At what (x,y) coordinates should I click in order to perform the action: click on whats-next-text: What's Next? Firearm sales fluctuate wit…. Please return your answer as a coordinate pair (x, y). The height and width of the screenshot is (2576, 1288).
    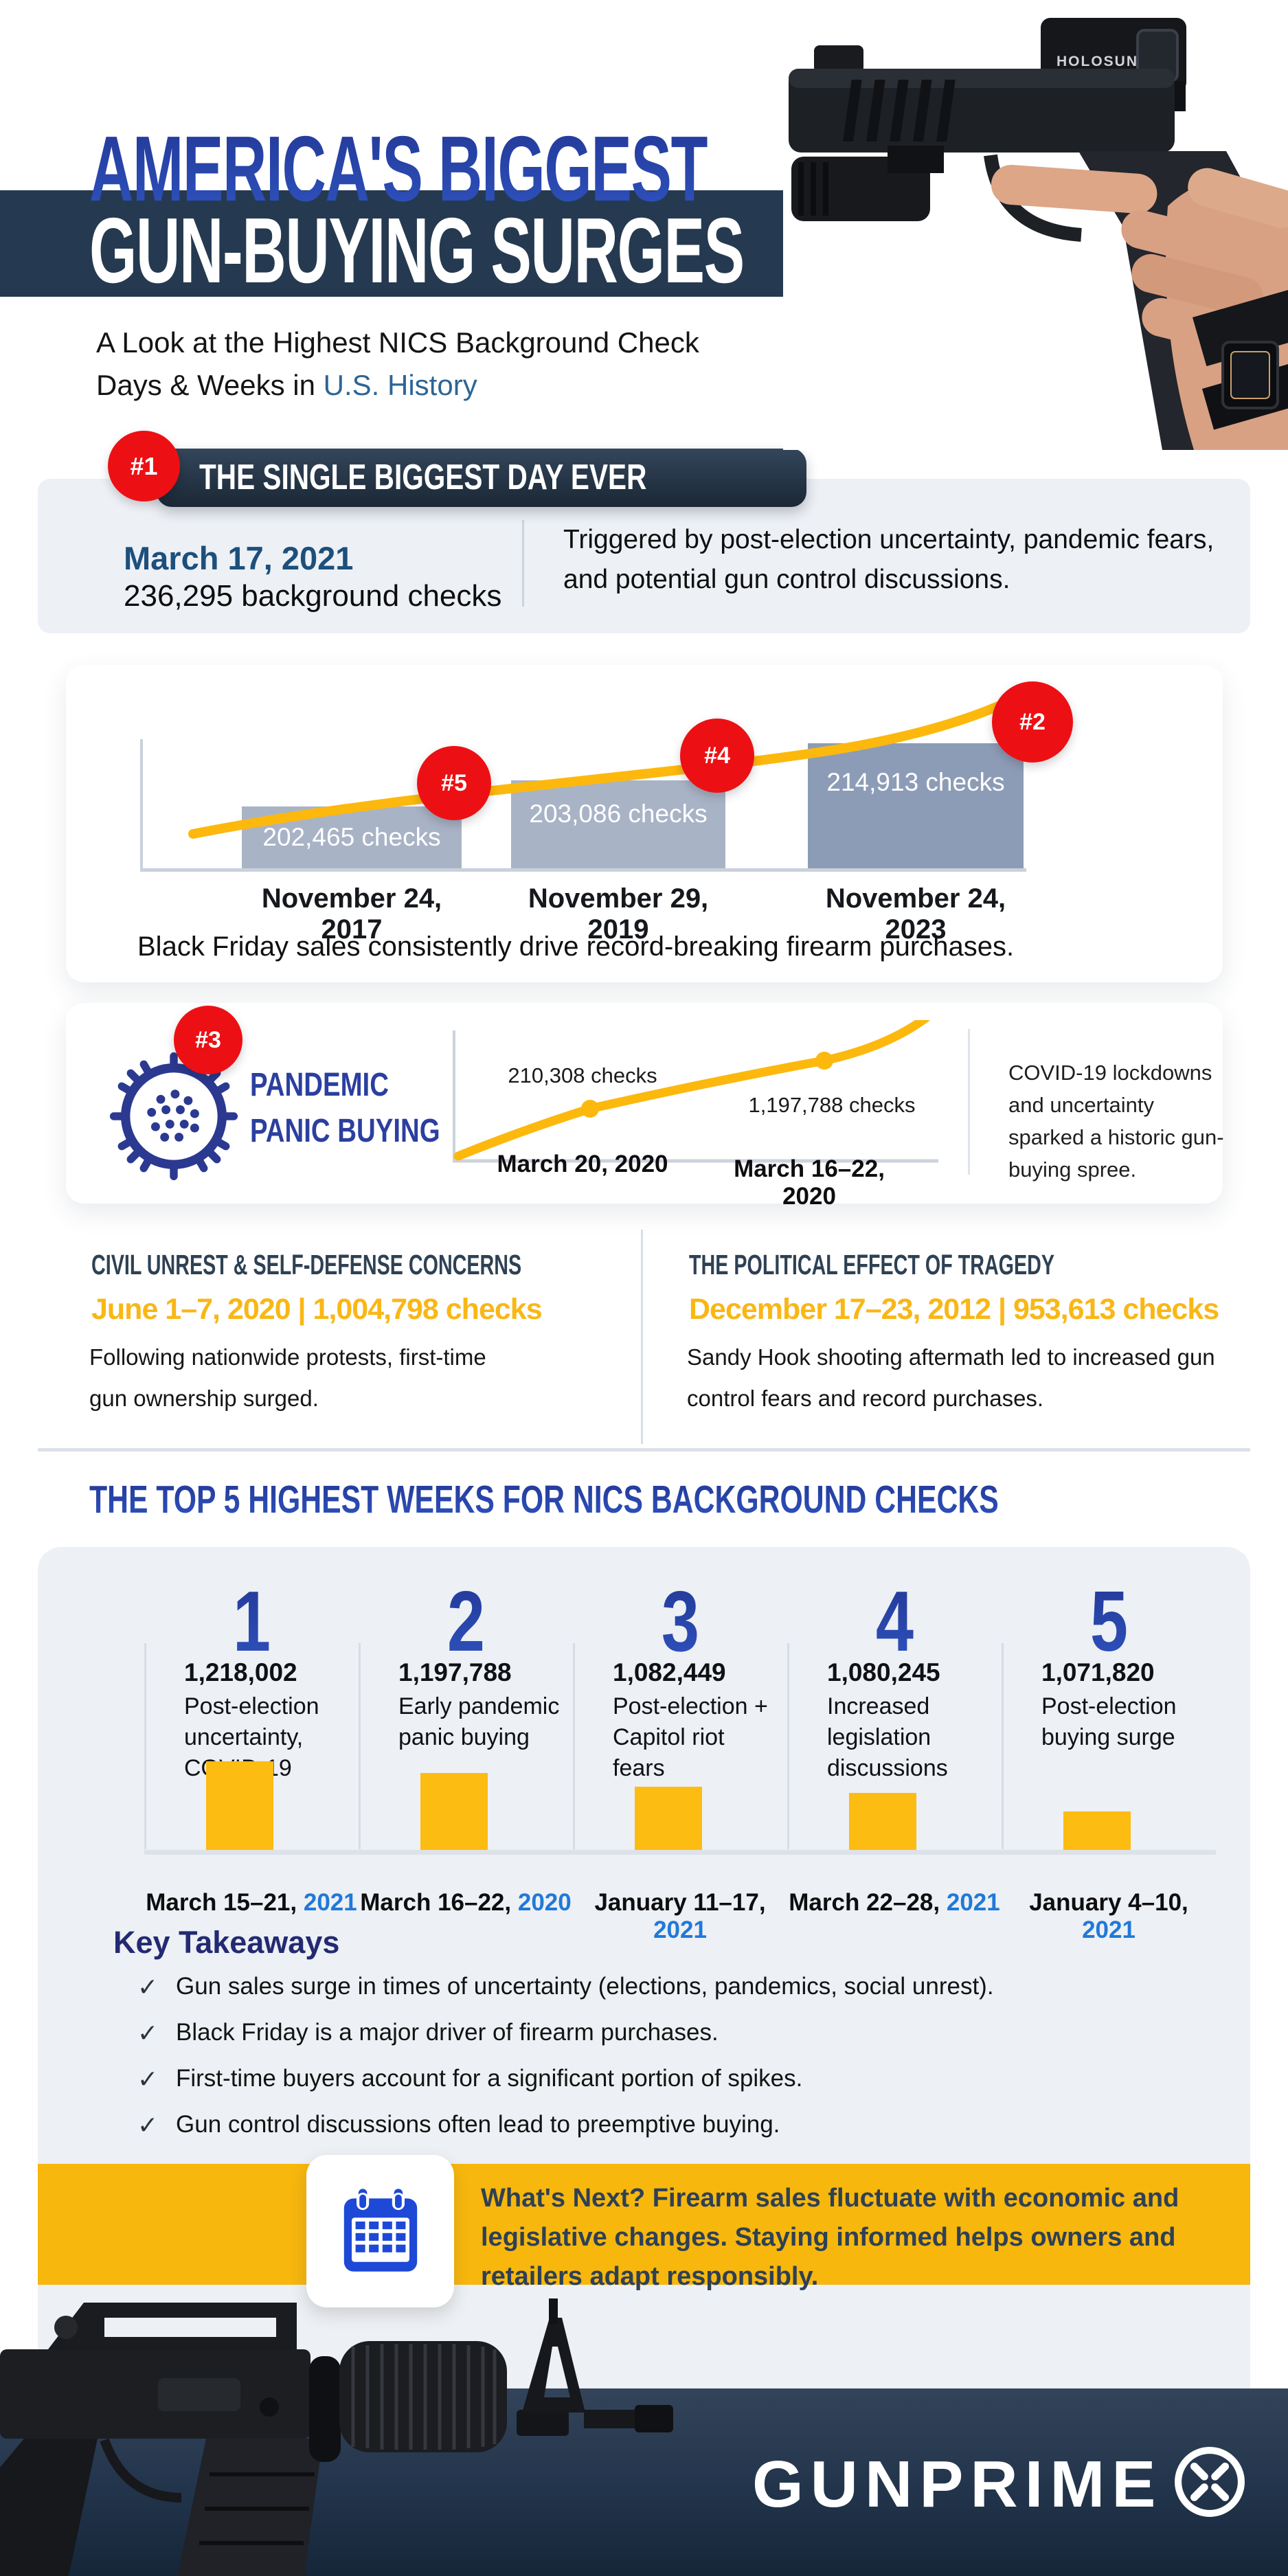
    Looking at the image, I should click on (830, 2237).